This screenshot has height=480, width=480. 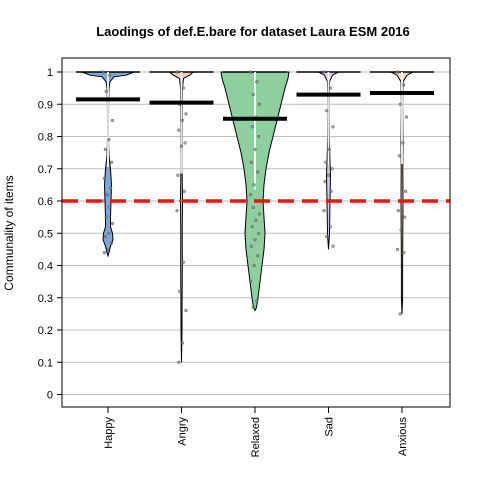 What do you see at coordinates (45, 170) in the screenshot?
I see `y-tick-label: 0.7` at bounding box center [45, 170].